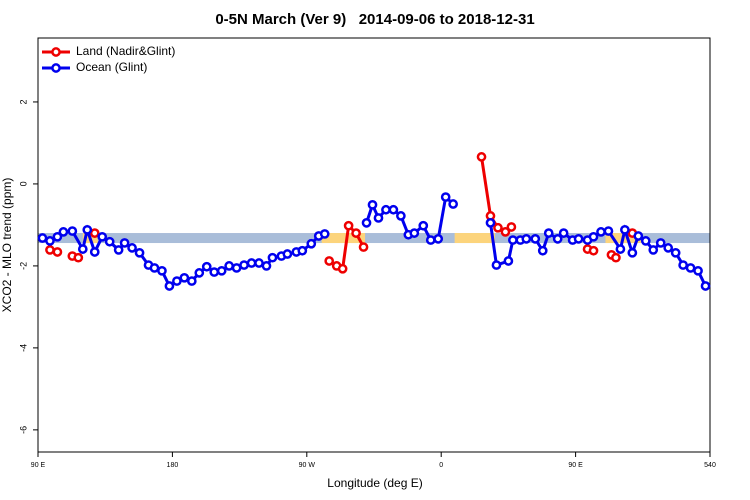  What do you see at coordinates (307, 465) in the screenshot?
I see `x-tick-label: 90 W` at bounding box center [307, 465].